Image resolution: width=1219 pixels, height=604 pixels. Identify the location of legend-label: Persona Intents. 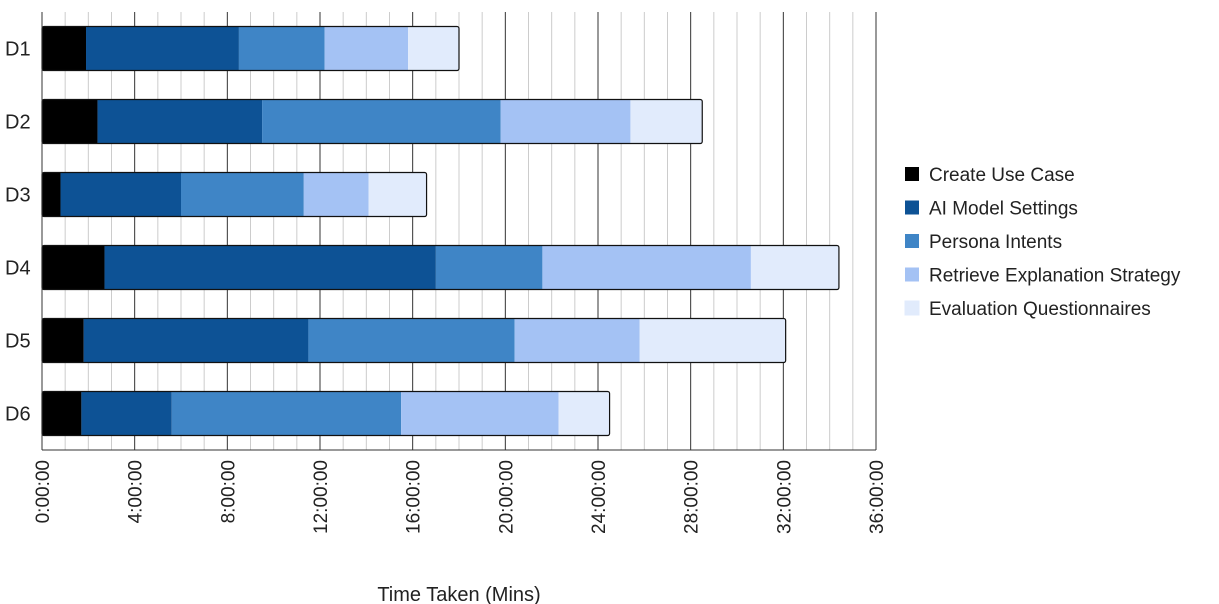
(995, 242).